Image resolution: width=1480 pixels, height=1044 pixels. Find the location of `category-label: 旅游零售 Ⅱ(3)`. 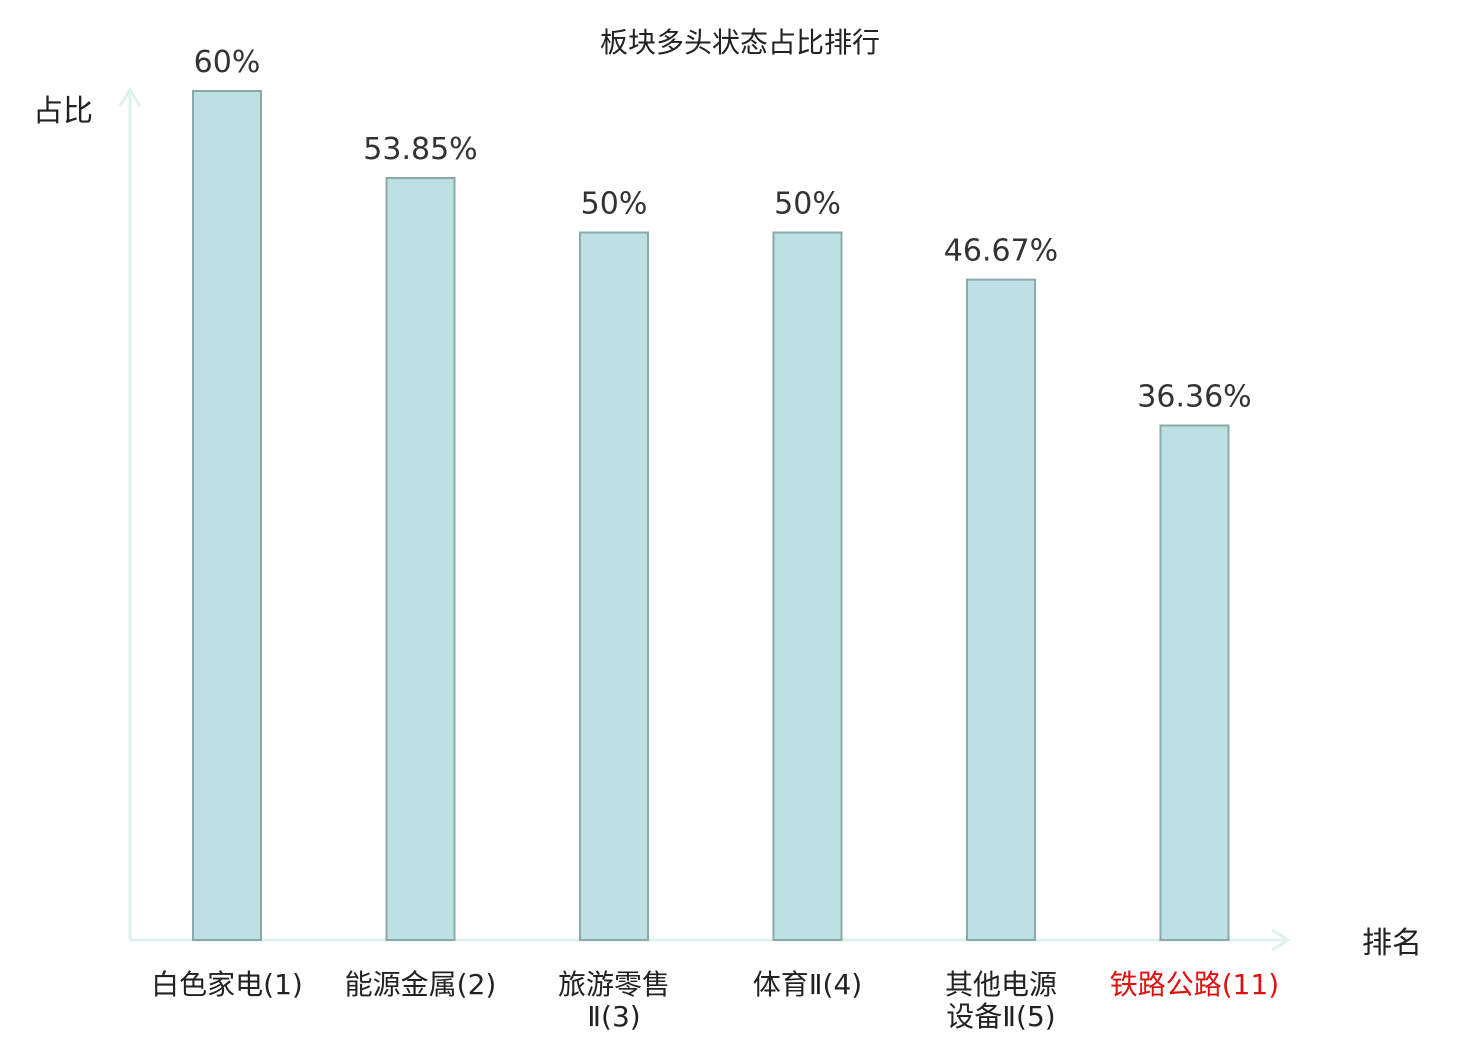

category-label: 旅游零售 Ⅱ(3) is located at coordinates (614, 1000).